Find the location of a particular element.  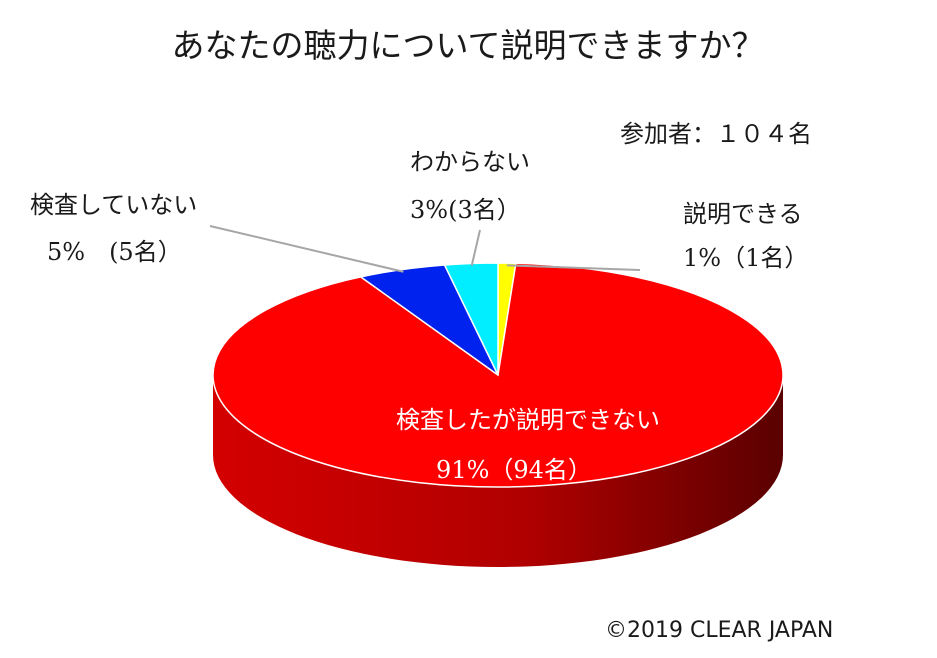

slice-label-unknown: わからない is located at coordinates (470, 162).